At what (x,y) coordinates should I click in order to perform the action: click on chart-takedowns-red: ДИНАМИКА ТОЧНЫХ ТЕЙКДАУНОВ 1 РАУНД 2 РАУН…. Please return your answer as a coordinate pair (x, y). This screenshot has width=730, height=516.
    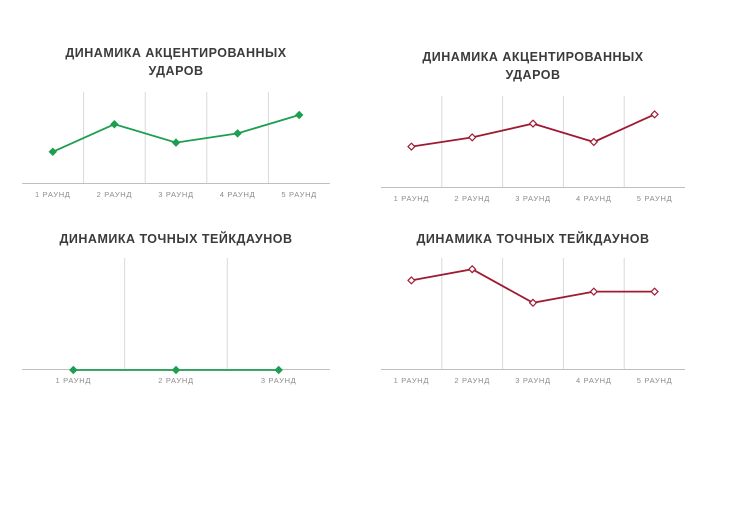
    Looking at the image, I should click on (533, 307).